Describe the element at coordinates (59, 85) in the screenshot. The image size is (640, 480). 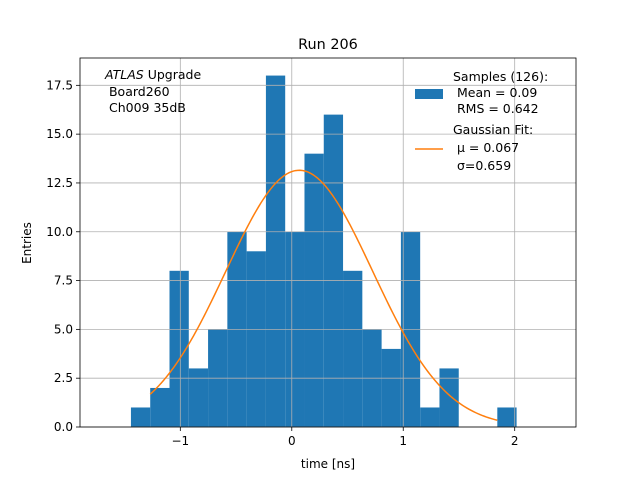
I see `y-tick-label: 17.5` at that location.